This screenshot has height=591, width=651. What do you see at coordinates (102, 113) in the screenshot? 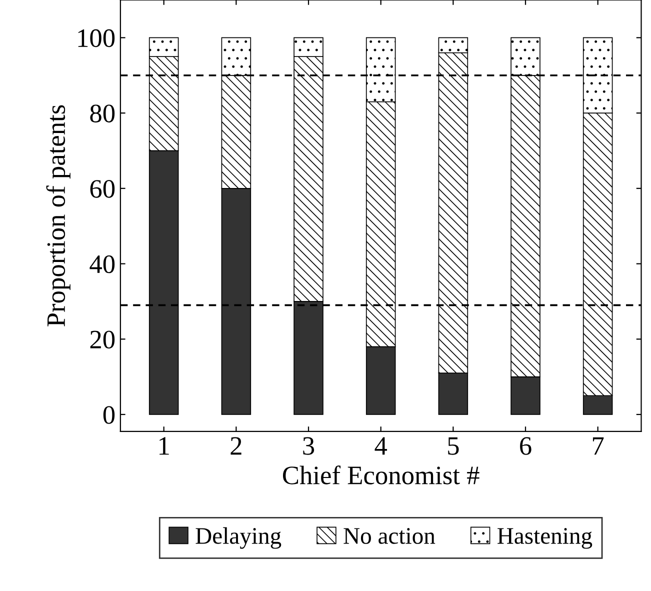
I see `y-tick-label: 80` at bounding box center [102, 113].